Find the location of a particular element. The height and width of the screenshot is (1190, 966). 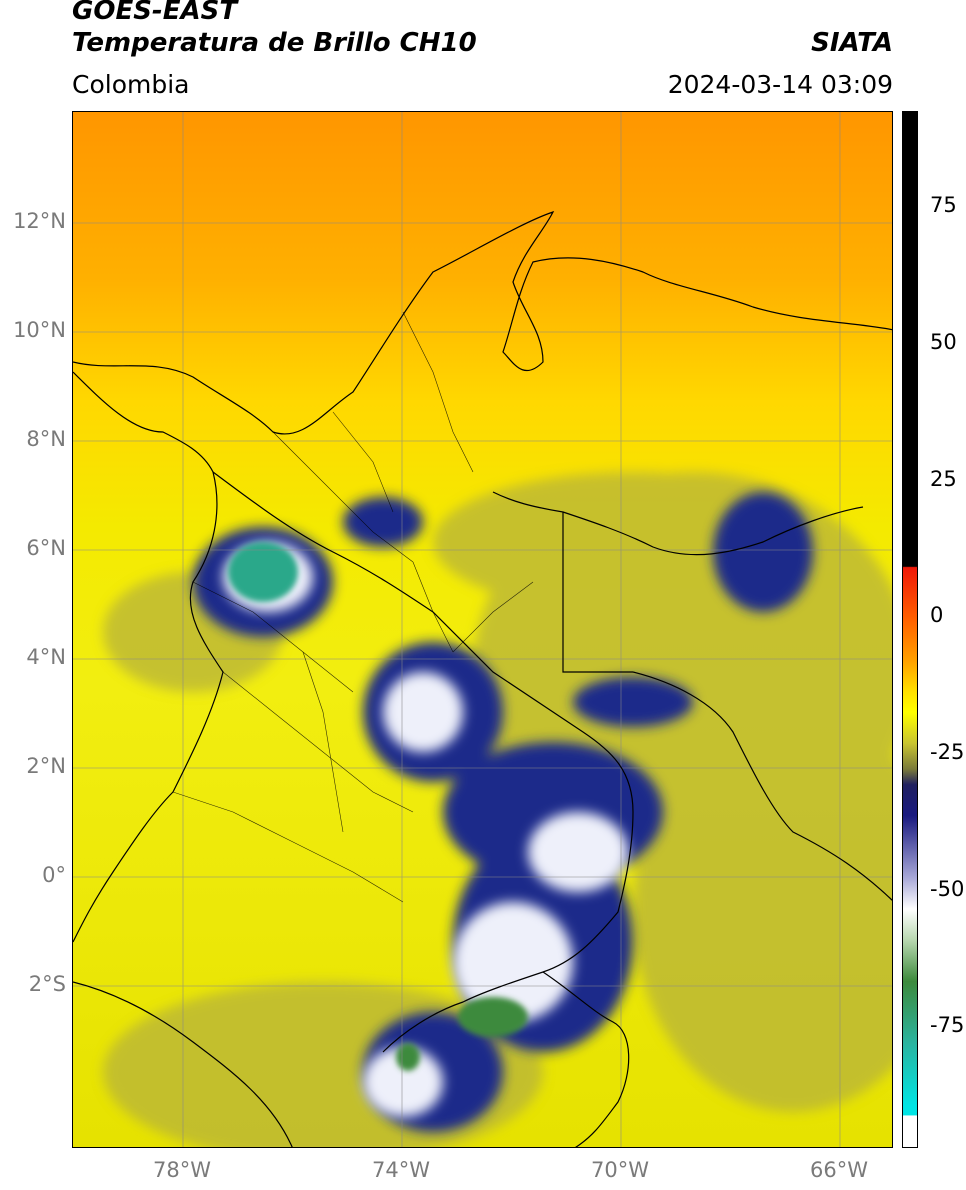

lon-label-78w: 78°W is located at coordinates (182, 1170).